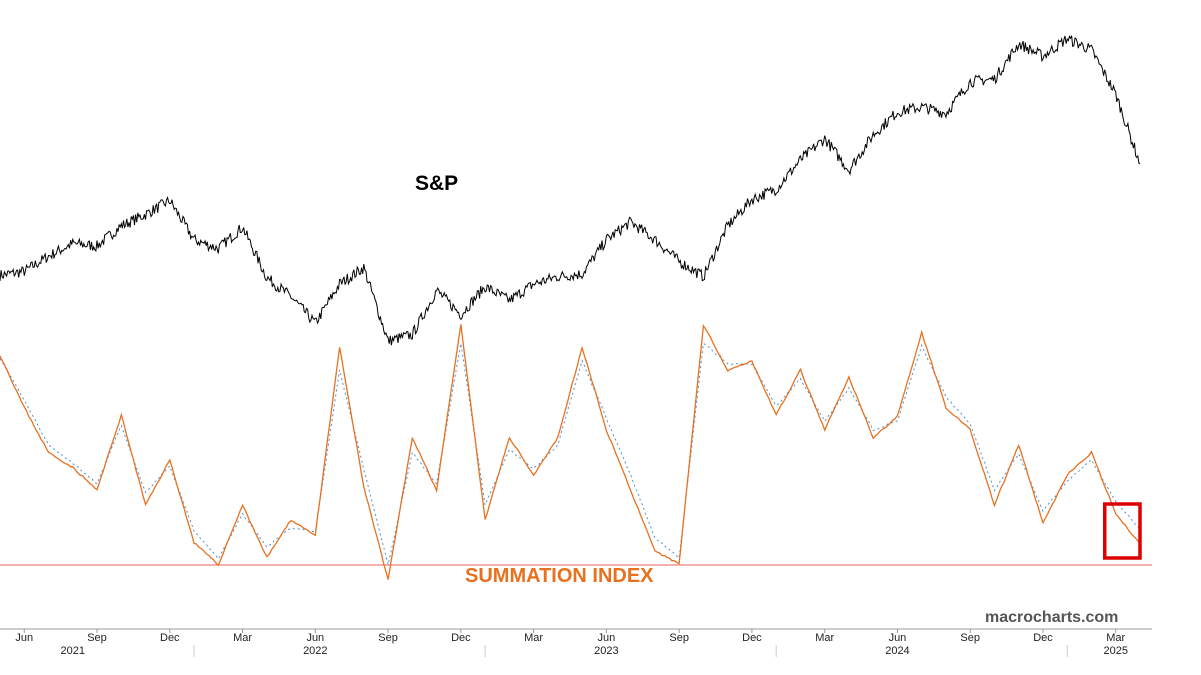 The image size is (1201, 675). Describe the element at coordinates (436, 183) in the screenshot. I see `sp-label: S&P` at that location.